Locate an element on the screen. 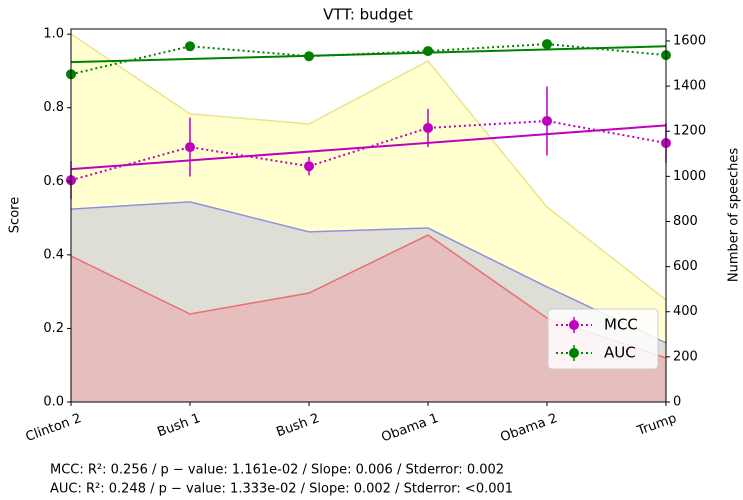 The image size is (743, 500). x-tick-label: Obama 2 is located at coordinates (529, 428).